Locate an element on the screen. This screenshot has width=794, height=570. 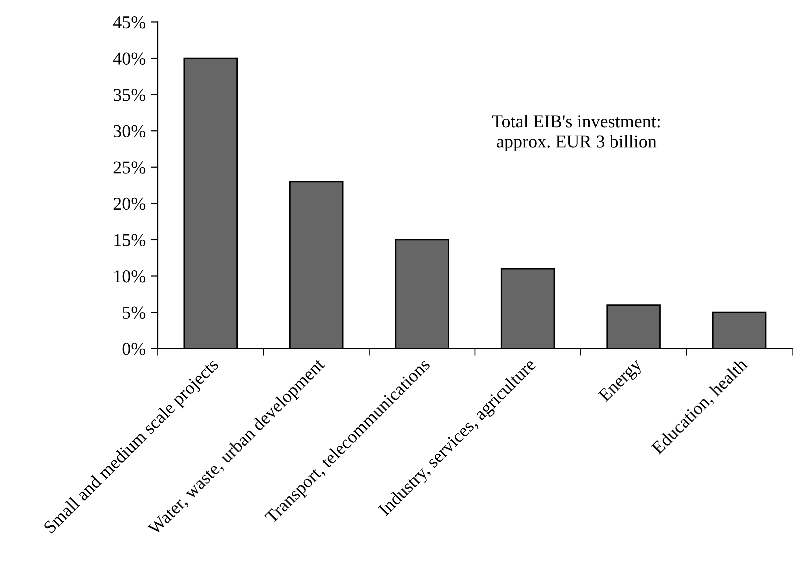
y-tick-label: 35% is located at coordinates (130, 95).